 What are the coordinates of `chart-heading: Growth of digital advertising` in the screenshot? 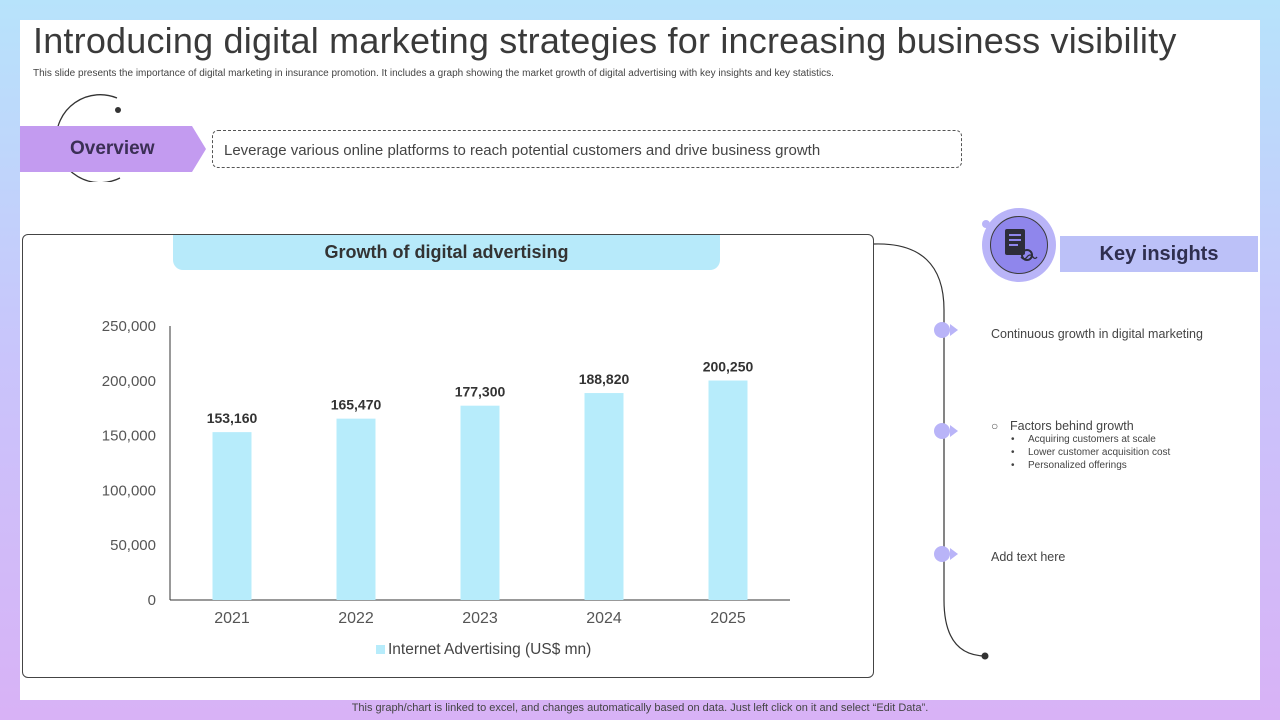 It's located at (446, 252).